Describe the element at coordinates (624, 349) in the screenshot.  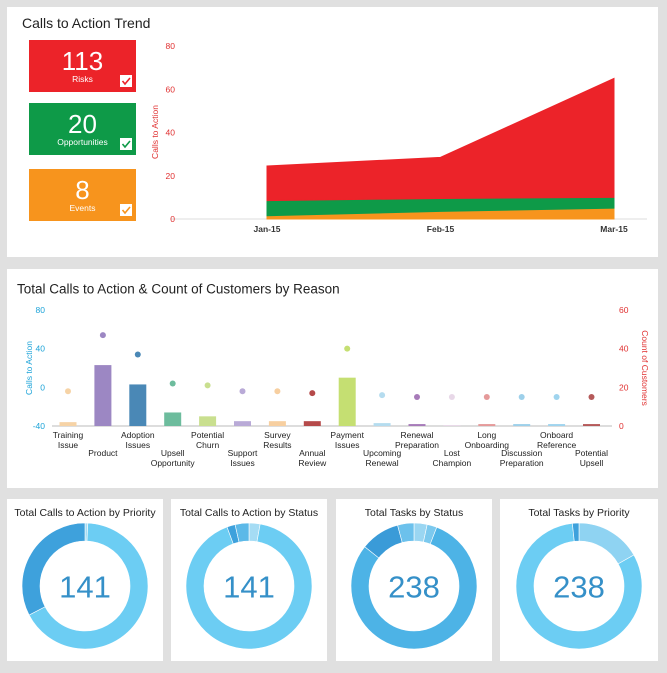
I see `y2-tick-label: 40` at that location.